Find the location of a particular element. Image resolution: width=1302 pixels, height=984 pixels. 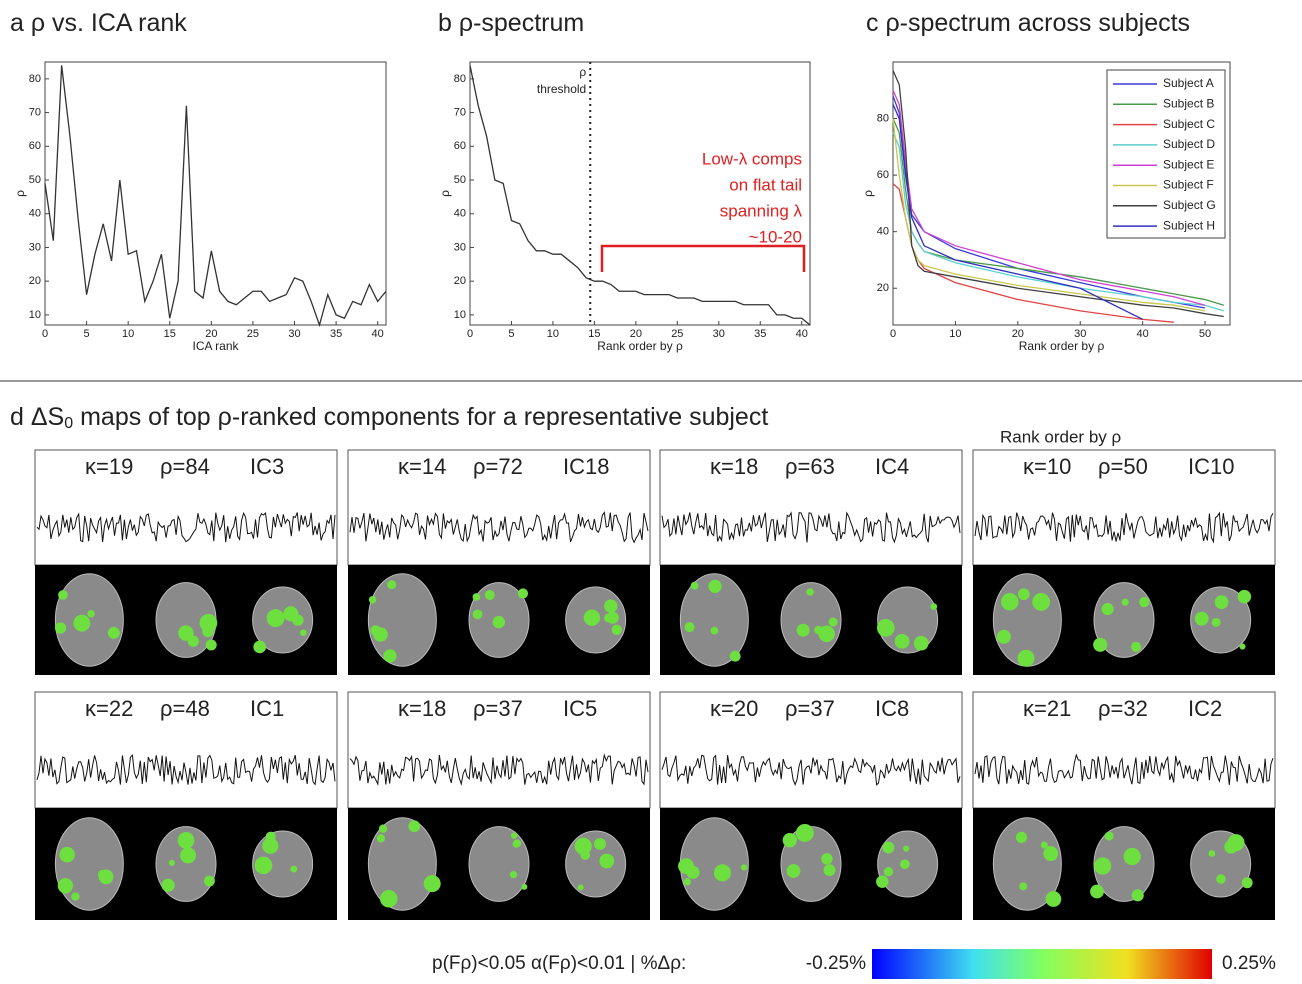

title-part: ΔS is located at coordinates (47, 417).